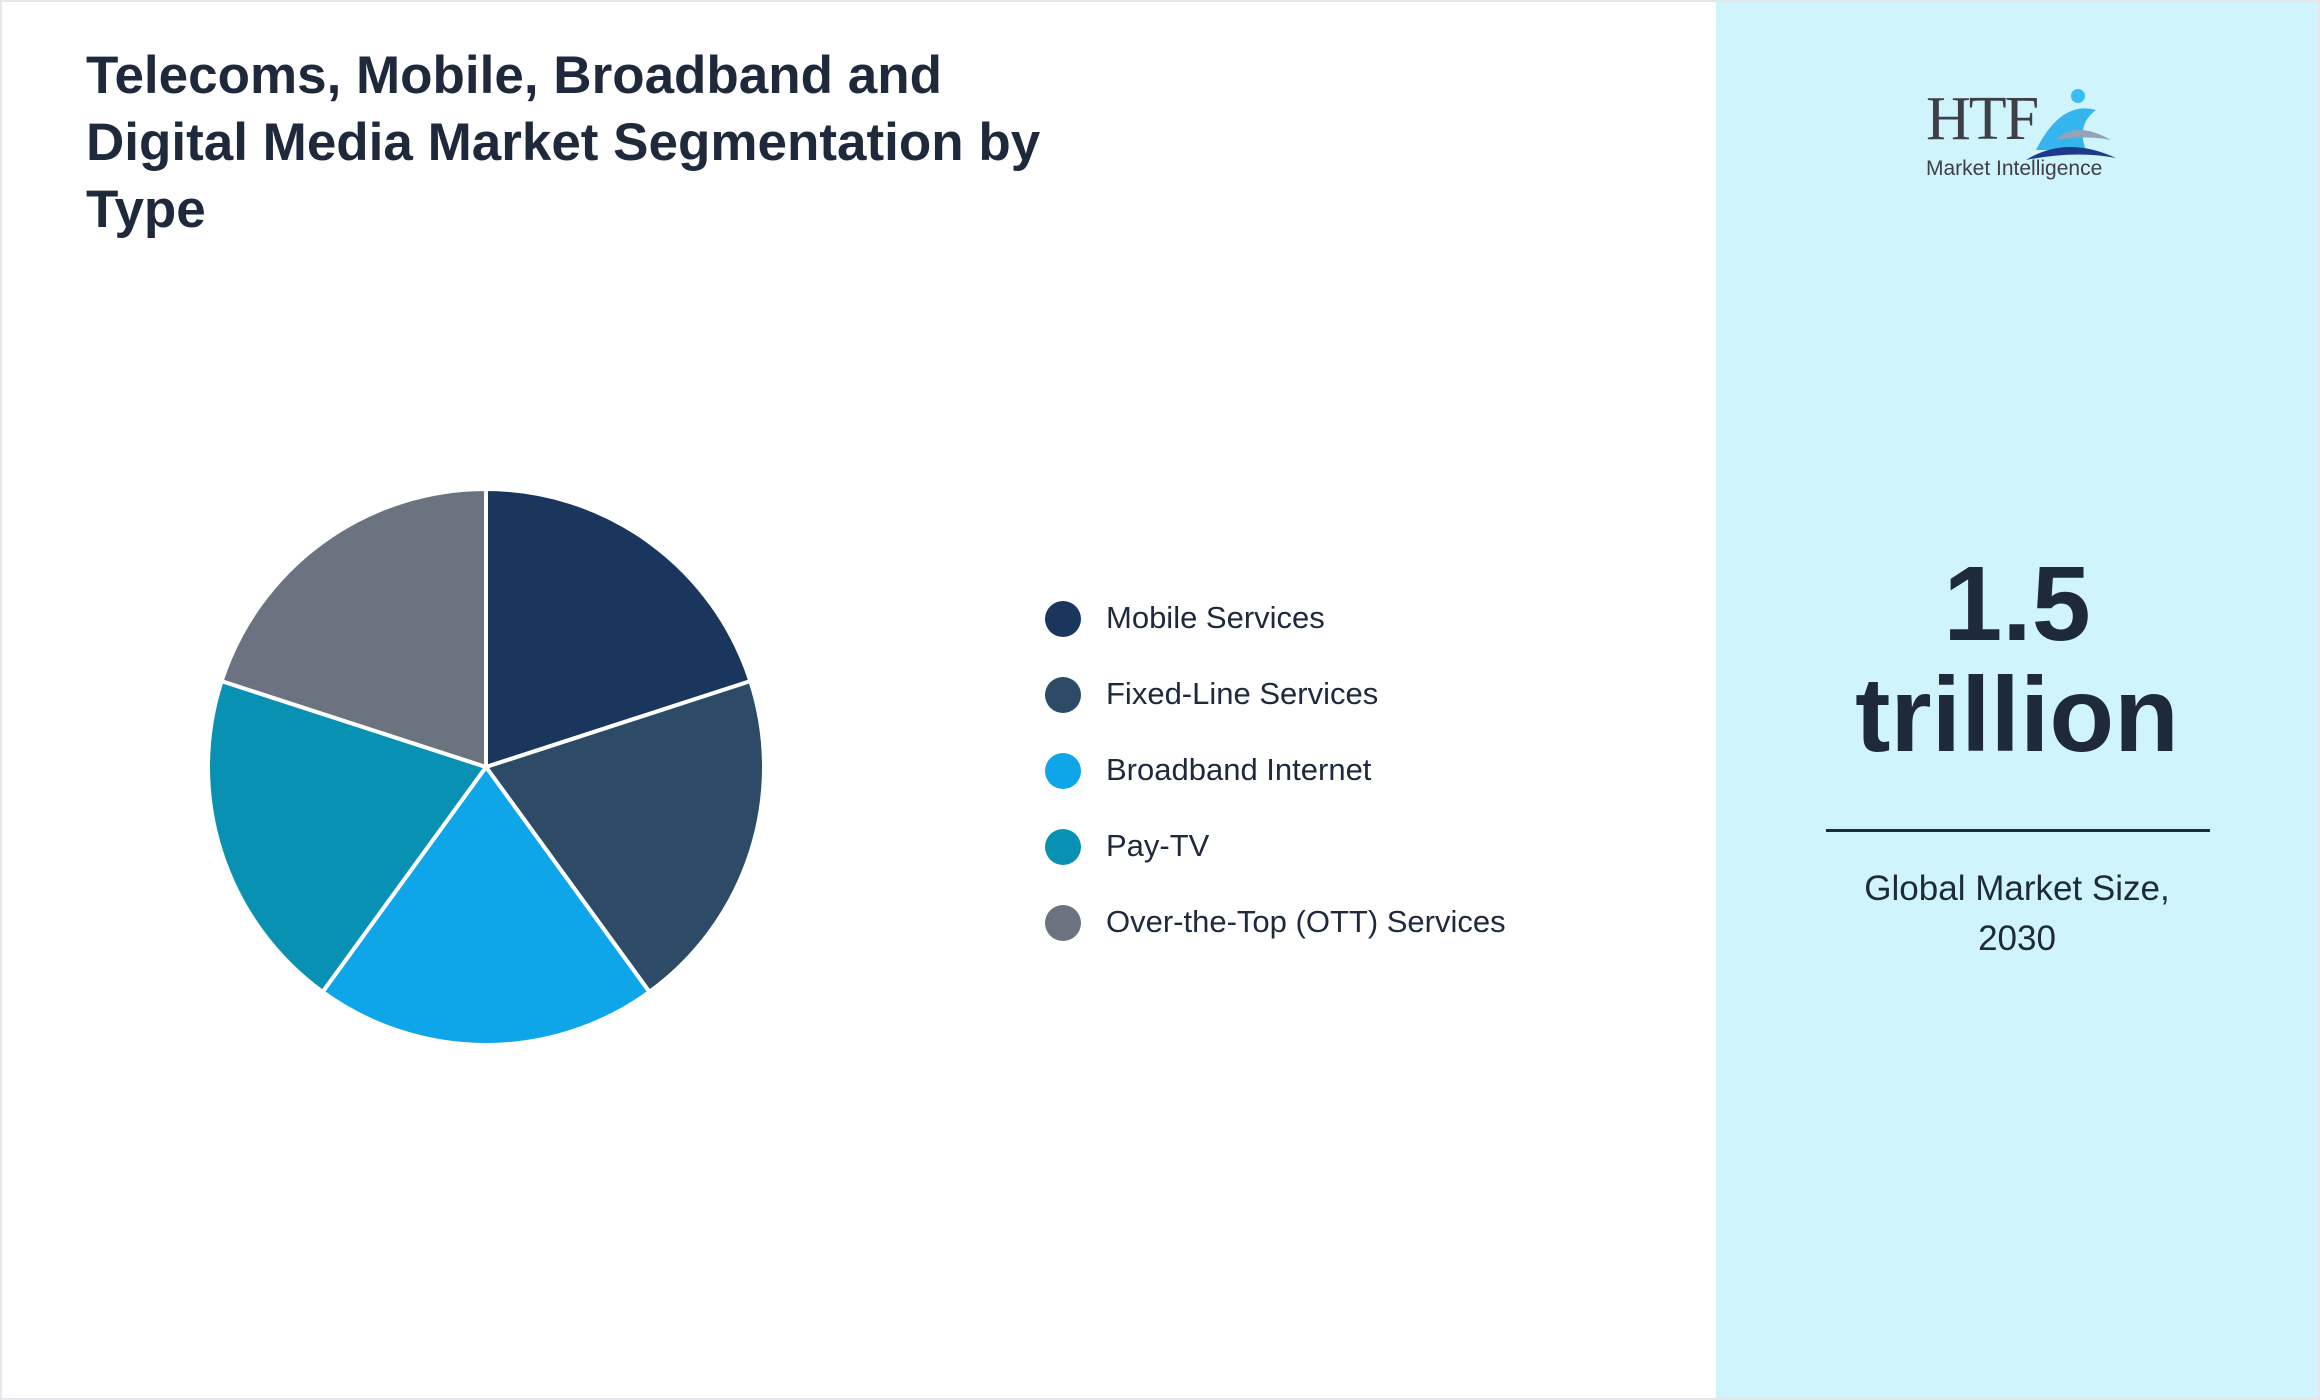 The height and width of the screenshot is (1400, 2320). What do you see at coordinates (1306, 921) in the screenshot?
I see `legend-label: Over-the-Top (OTT) Services` at bounding box center [1306, 921].